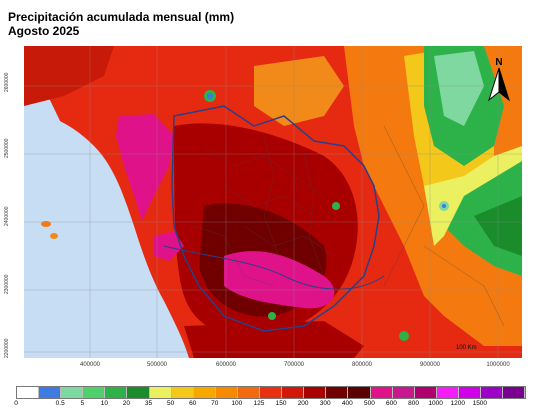  Describe the element at coordinates (362, 365) in the screenshot. I see `x-tick-label: 800000` at that location.